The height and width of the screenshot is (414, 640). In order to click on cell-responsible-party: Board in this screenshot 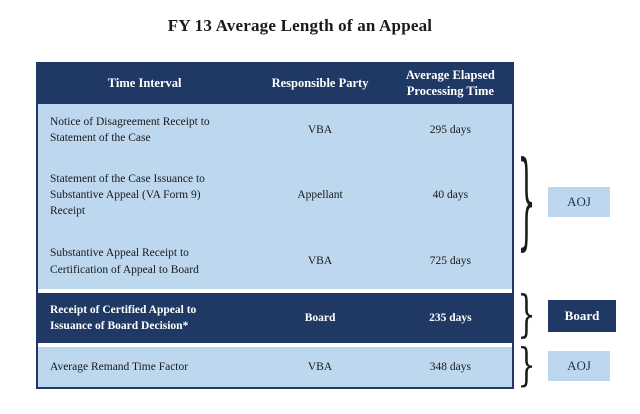, I will do `click(320, 317)`.